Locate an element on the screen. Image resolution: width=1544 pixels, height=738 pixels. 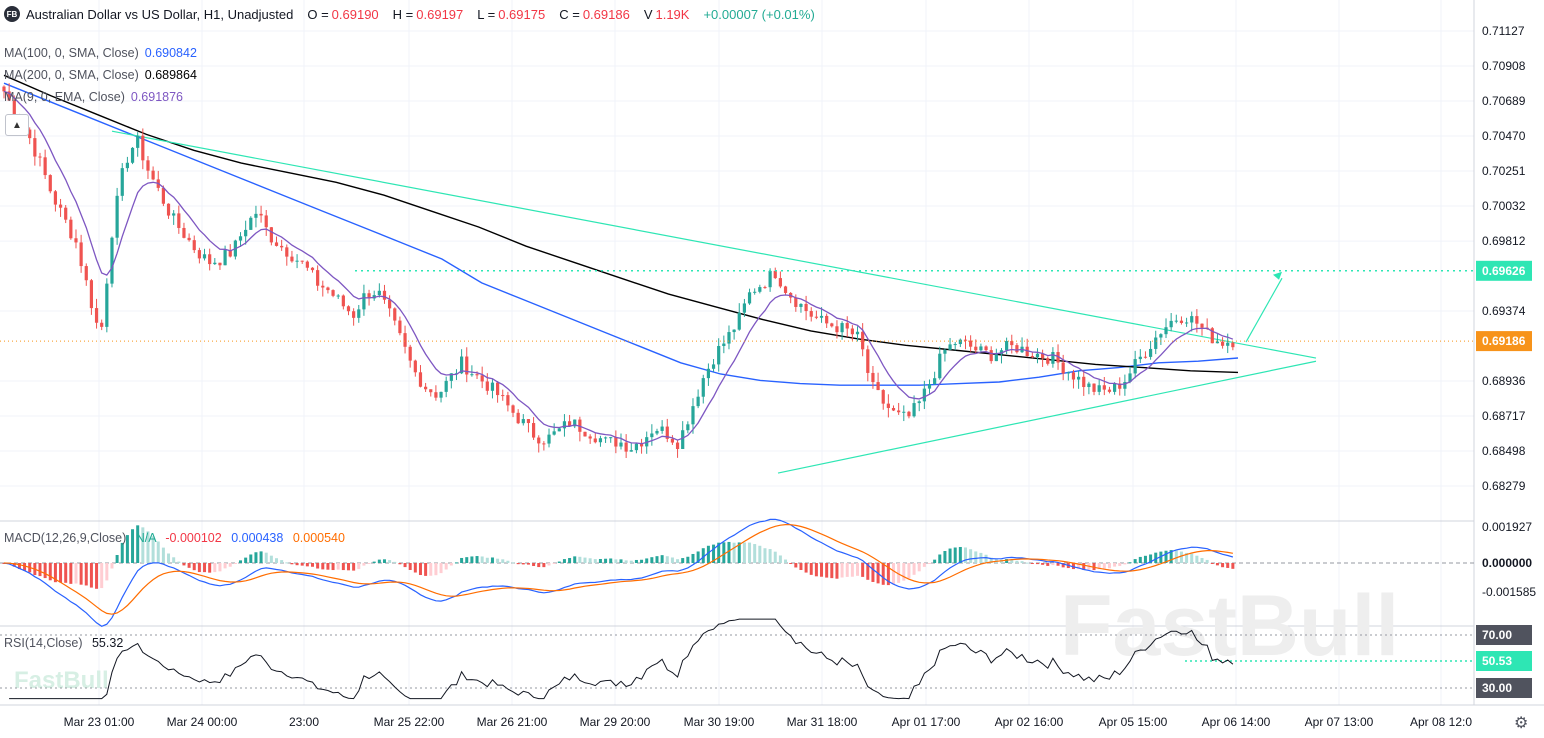
rsi-30-tag: 30.00 is located at coordinates (1497, 688).